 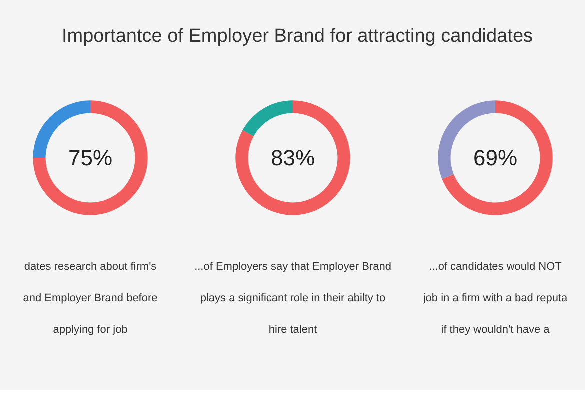 I want to click on text: applying for job, so click(x=90, y=330).